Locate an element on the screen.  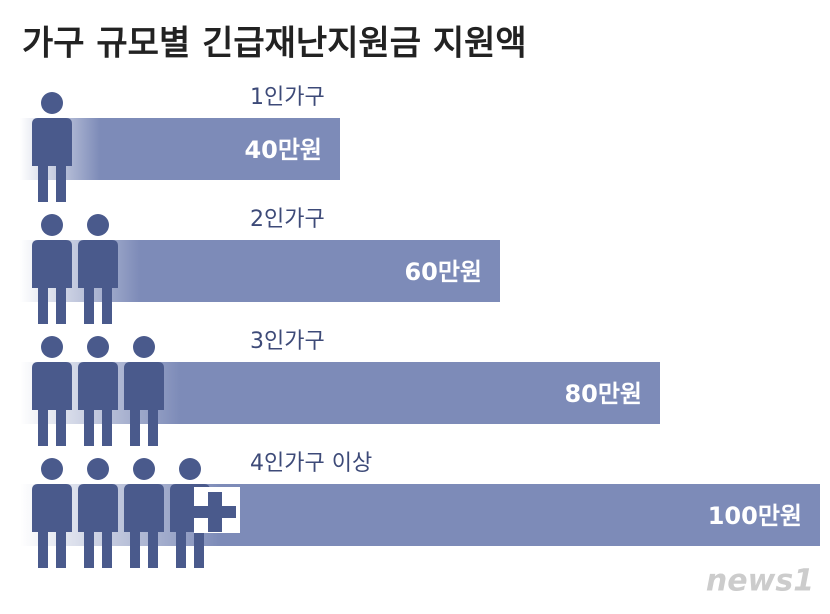
plus-sign is located at coordinates (215, 512).